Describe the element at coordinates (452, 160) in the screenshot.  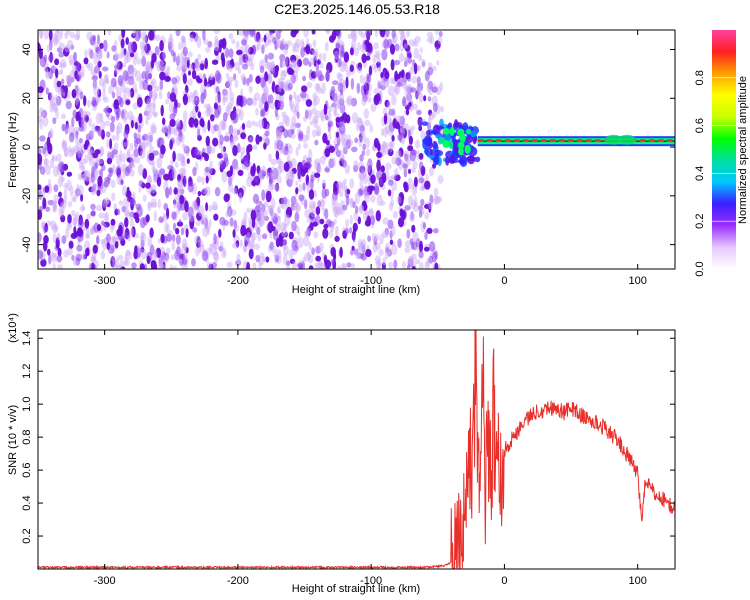
I see `signal-blob` at that location.